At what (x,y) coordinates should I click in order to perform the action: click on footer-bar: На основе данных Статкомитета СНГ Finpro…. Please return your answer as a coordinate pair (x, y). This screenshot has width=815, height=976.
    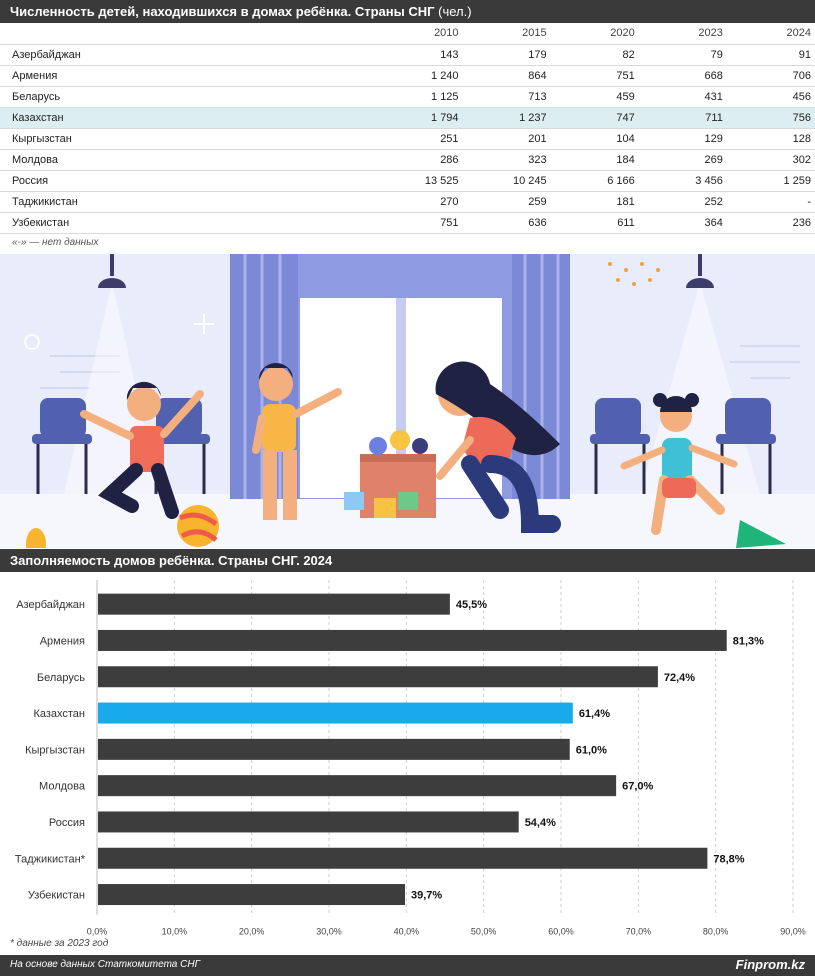
    Looking at the image, I should click on (407, 965).